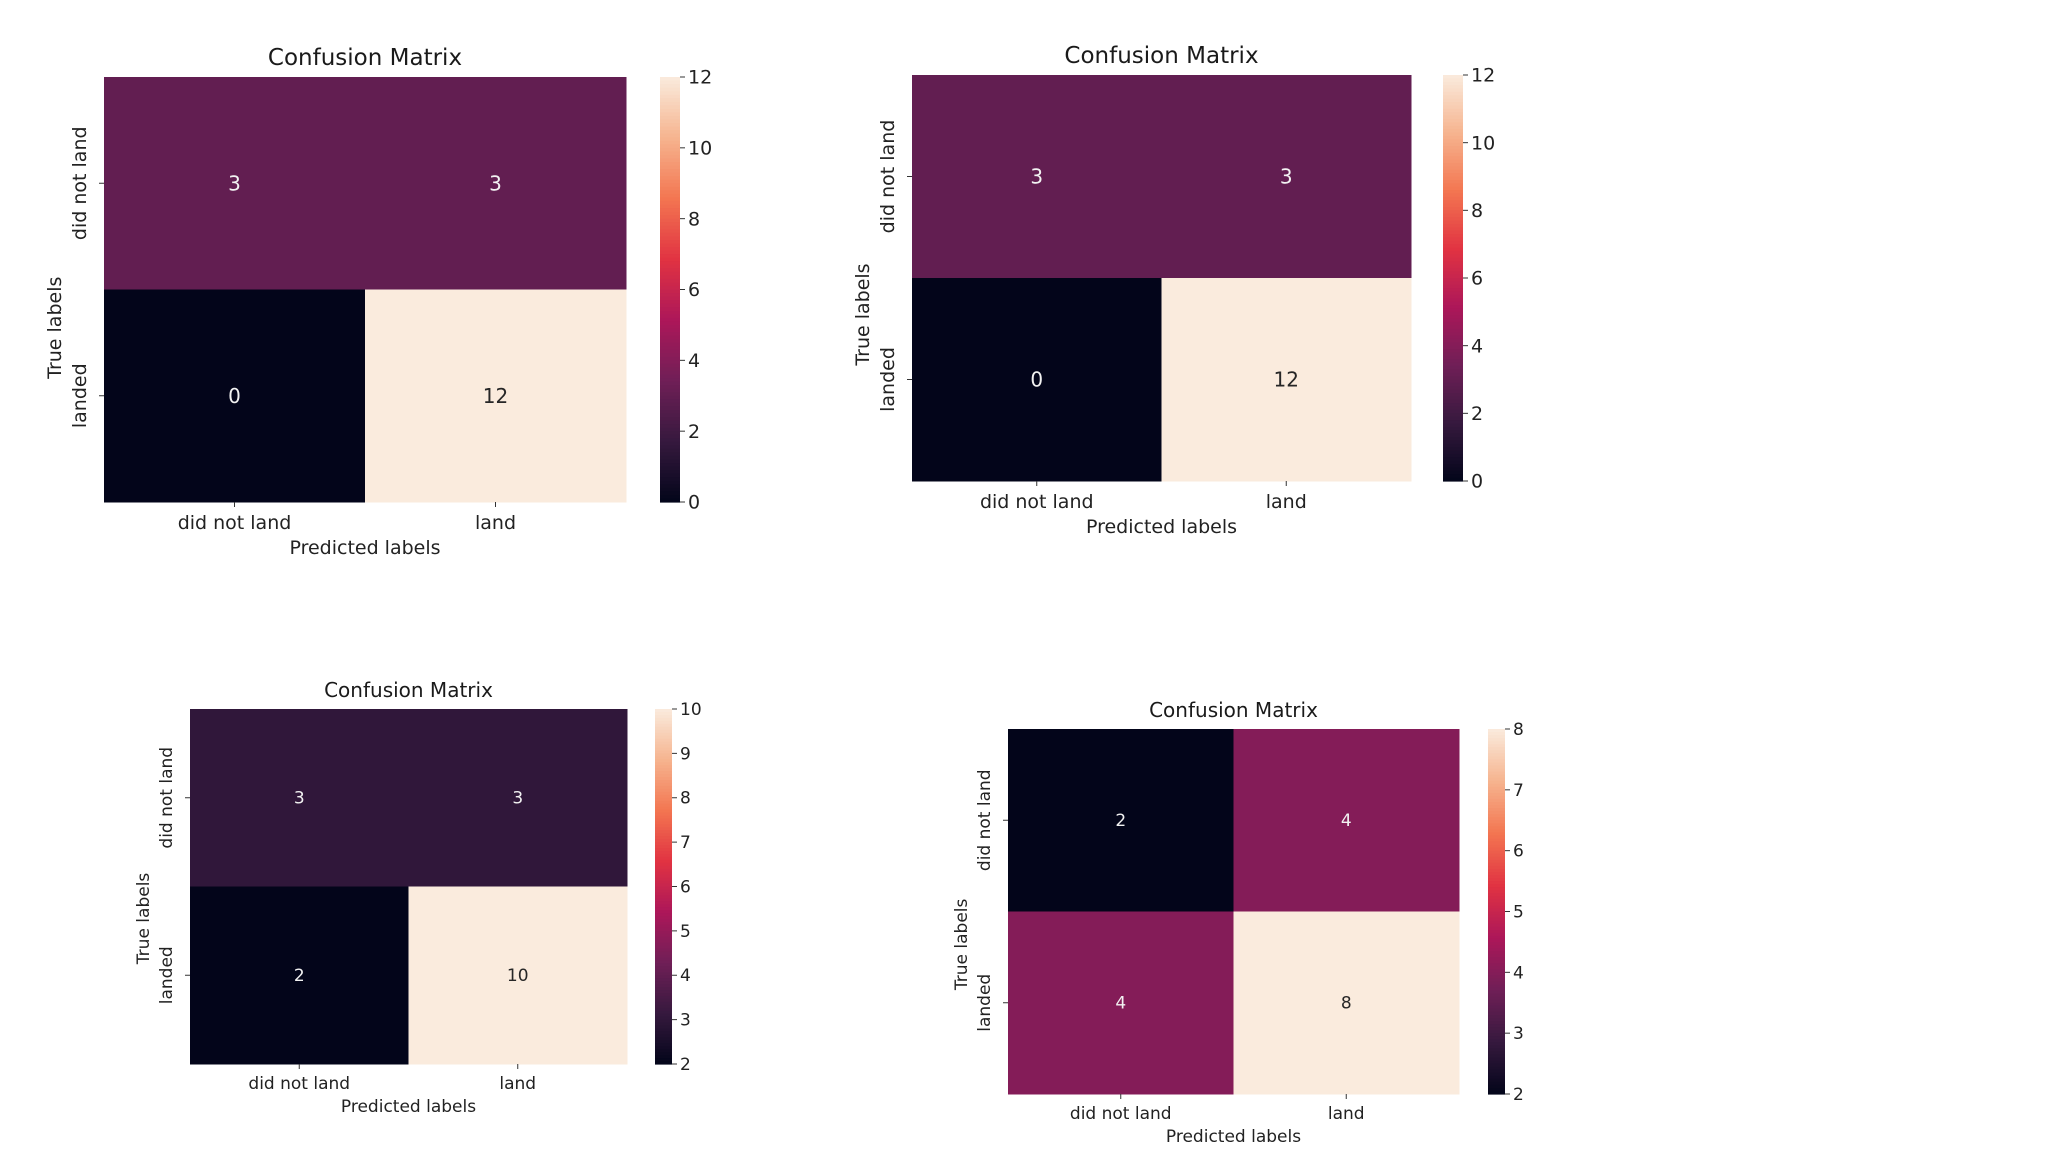  Describe the element at coordinates (1477, 482) in the screenshot. I see `colorbar-tick-label: 0` at that location.